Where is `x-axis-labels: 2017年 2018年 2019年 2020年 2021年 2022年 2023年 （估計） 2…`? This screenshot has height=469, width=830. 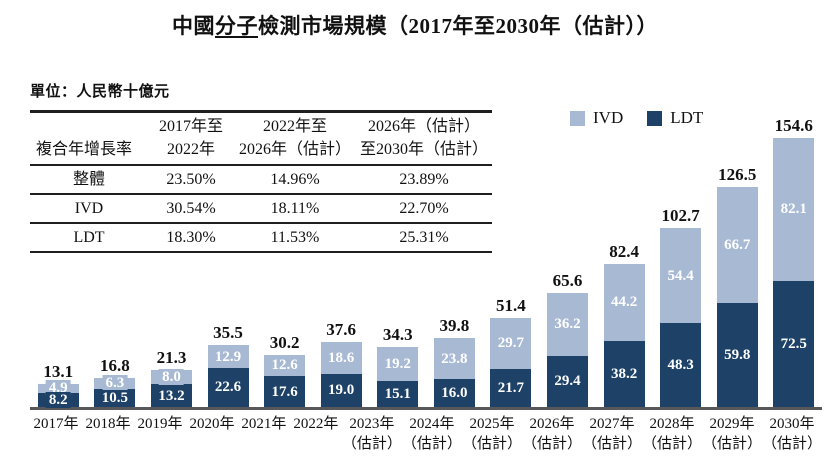 x-axis-labels: 2017年 2018年 2019年 2020年 2021年 2022年 2023年 （估計） 2… is located at coordinates (426, 434).